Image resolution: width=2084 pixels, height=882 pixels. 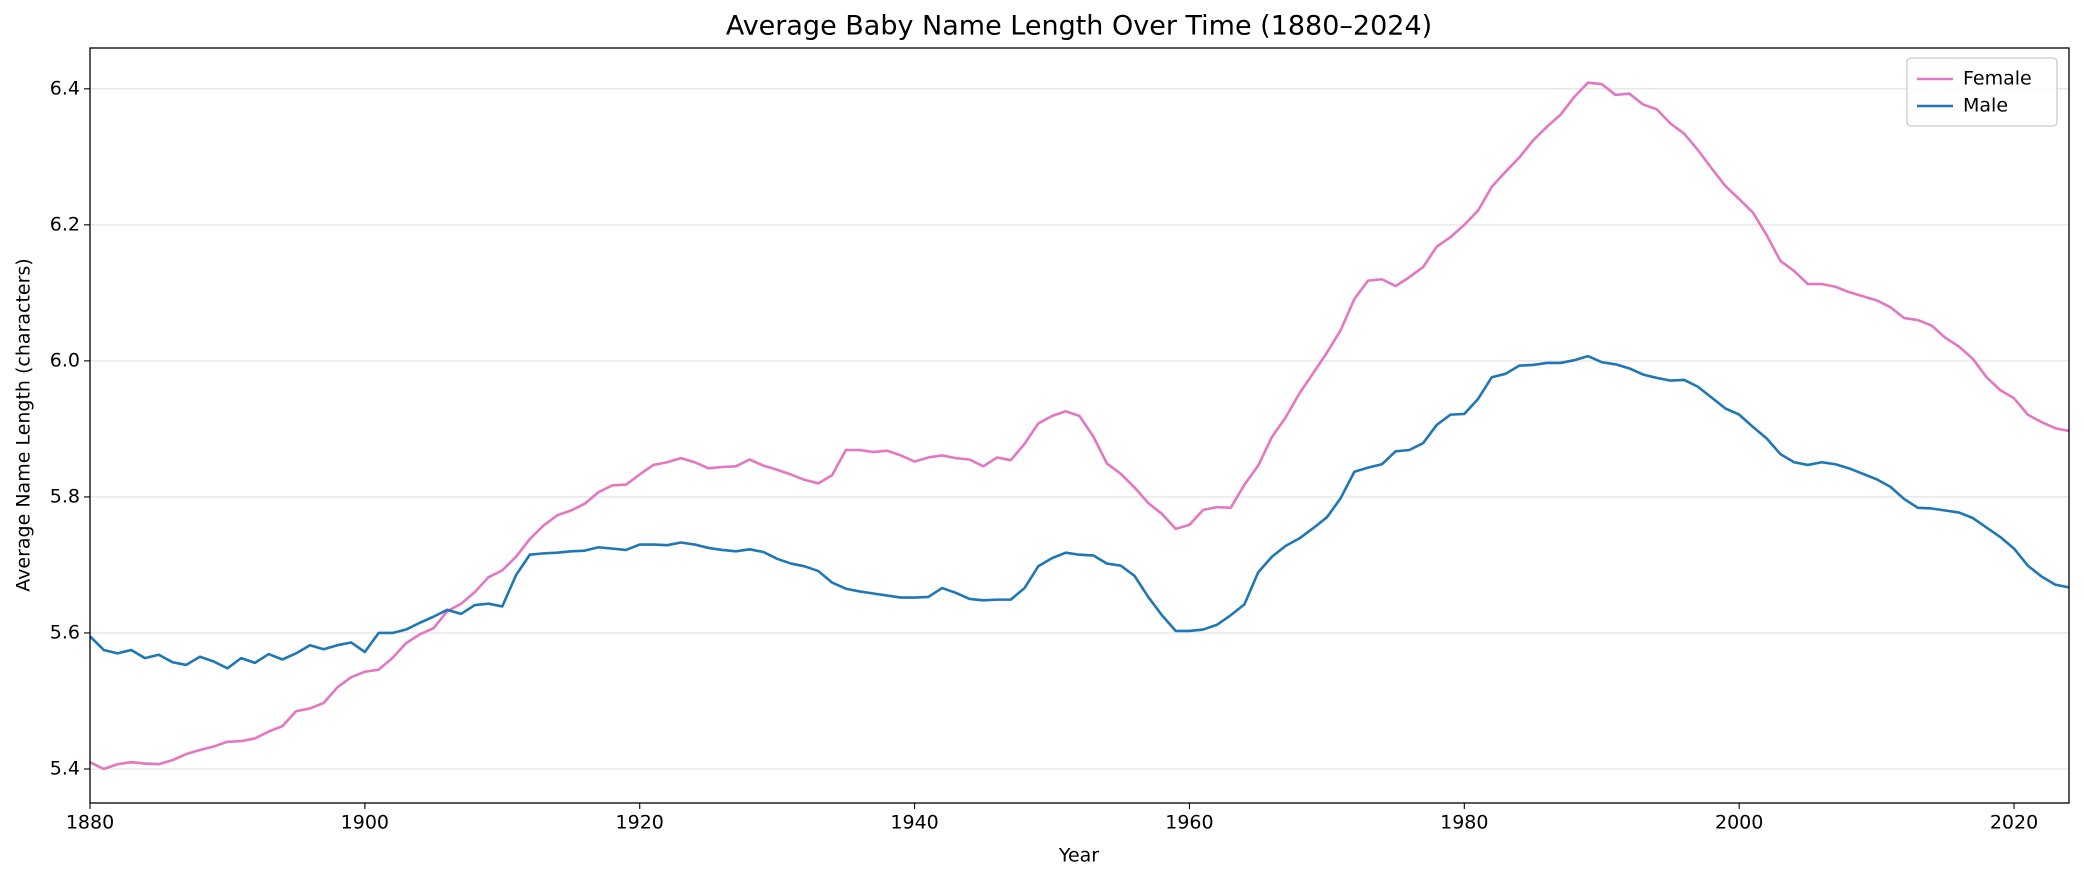 What do you see at coordinates (65, 632) in the screenshot?
I see `y-tick-label: 5.6` at bounding box center [65, 632].